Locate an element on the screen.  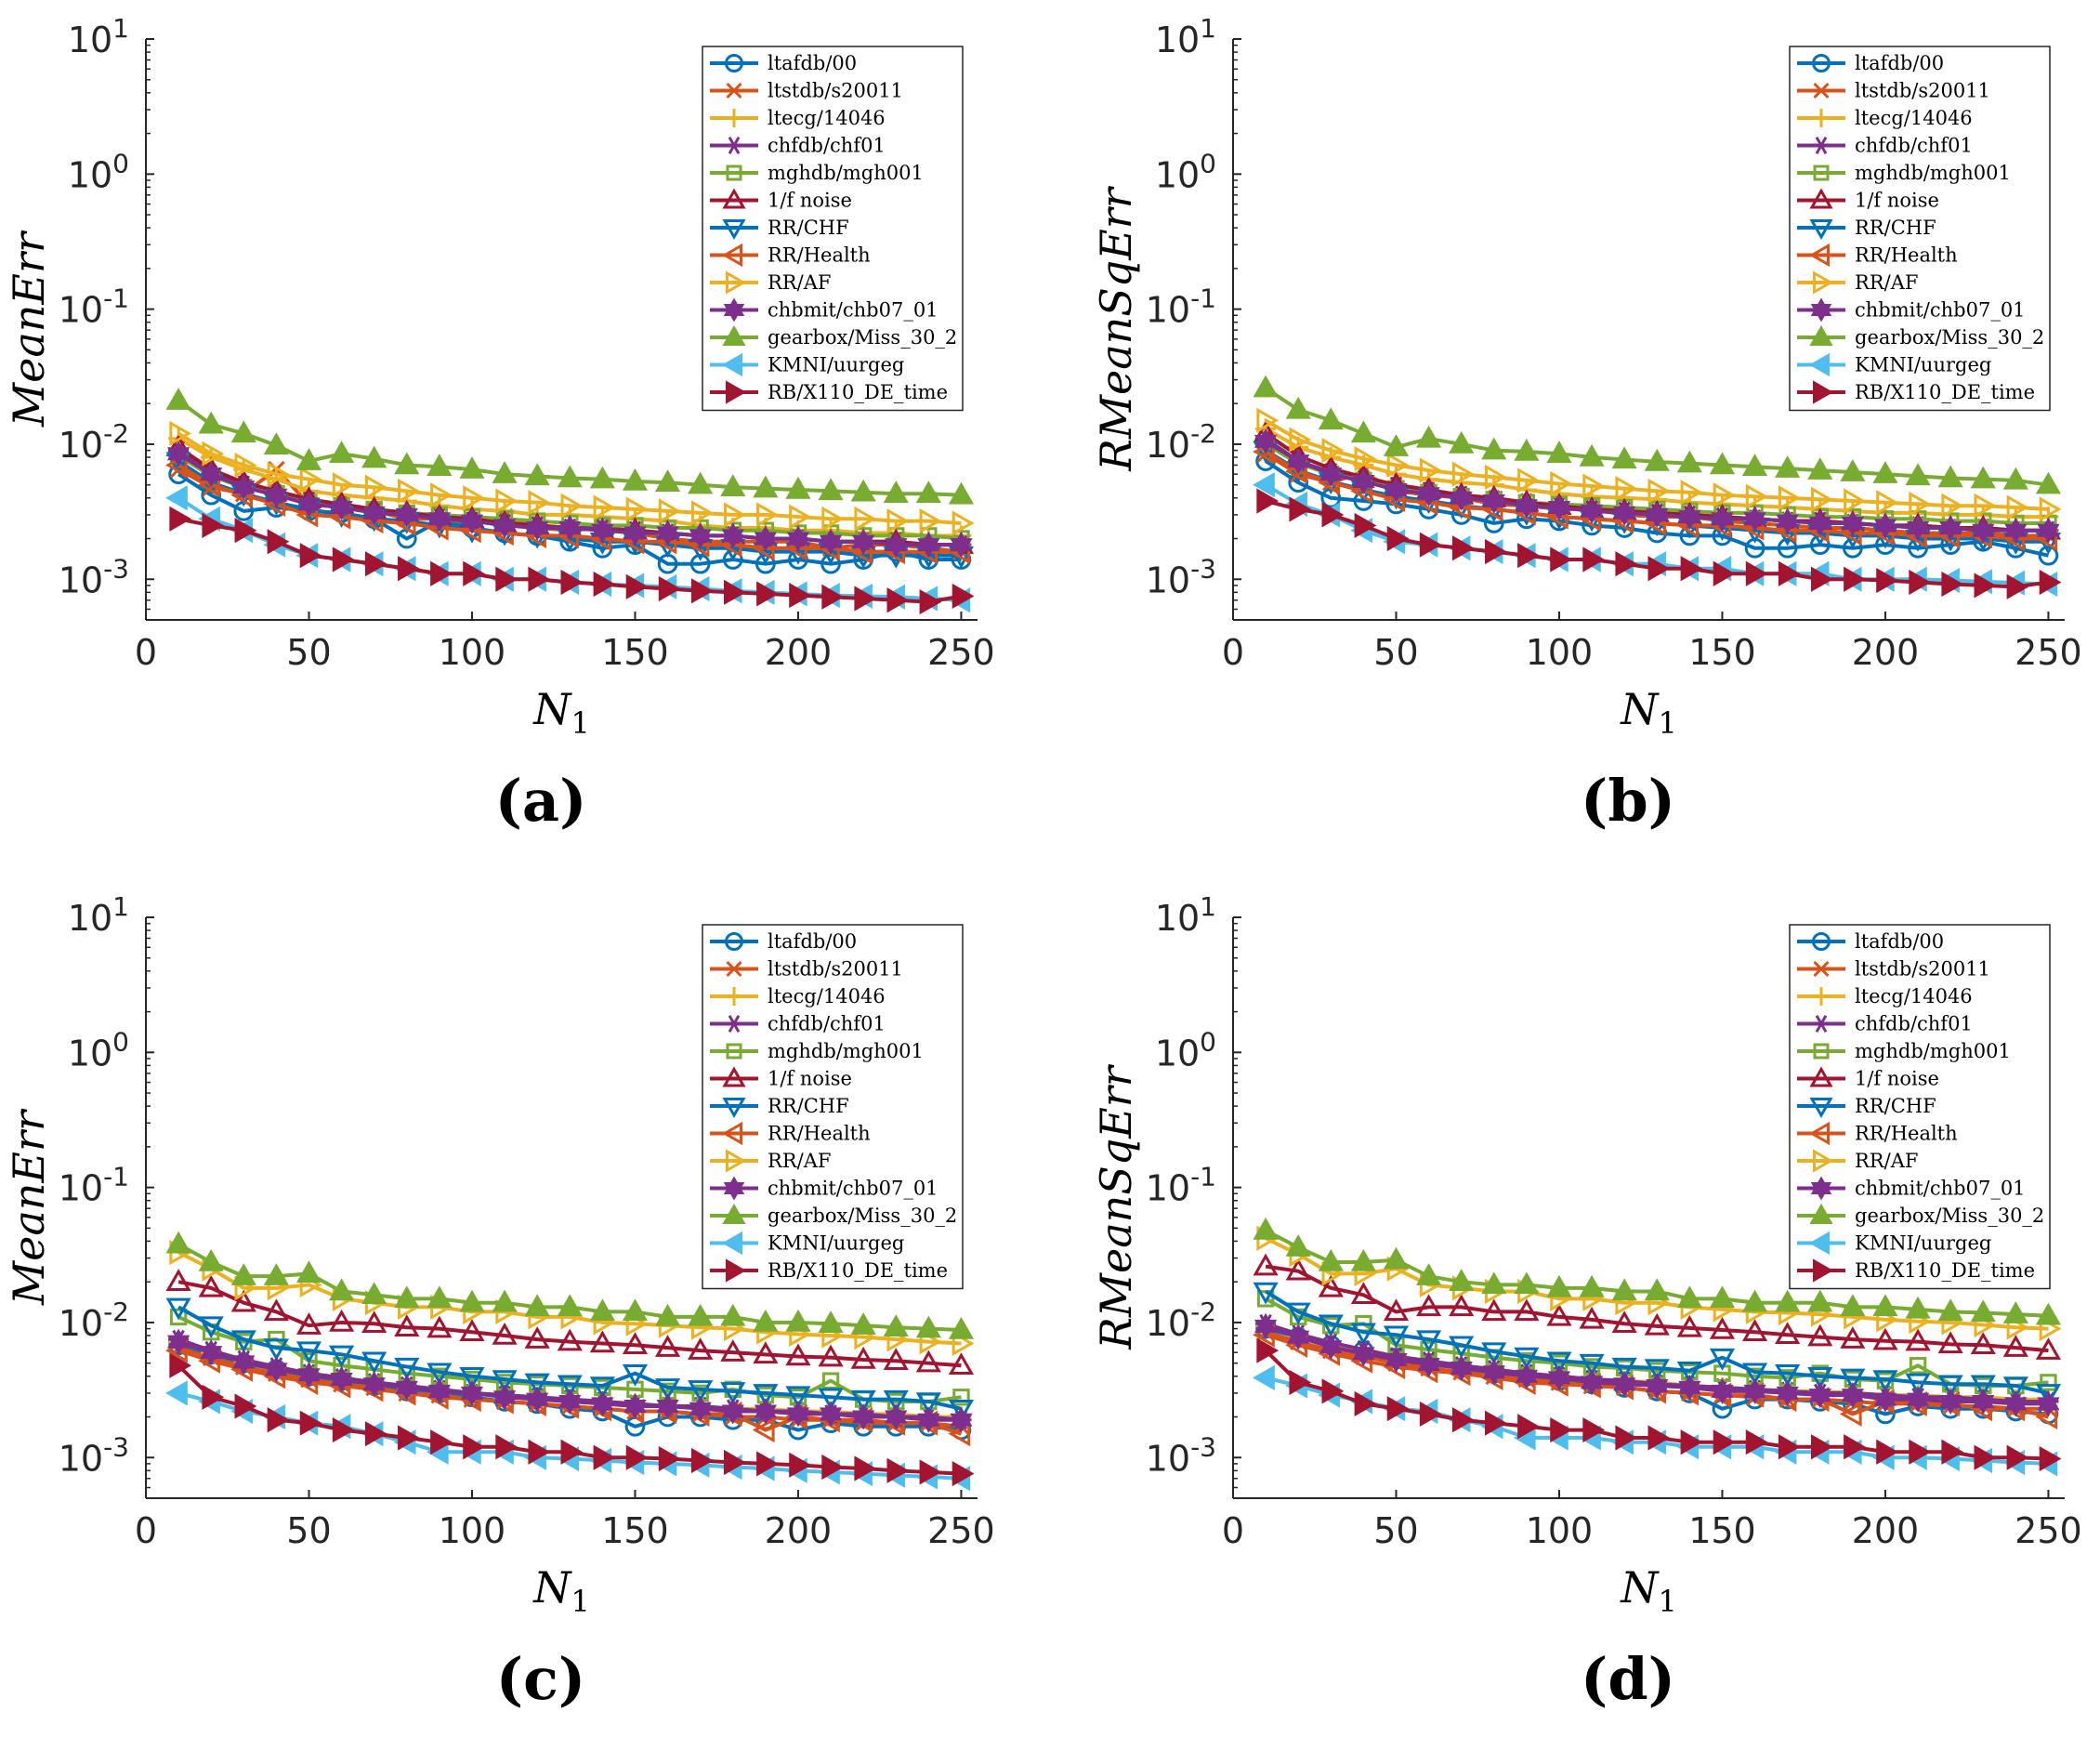
legend-entry: RR/CHF is located at coordinates (1866, 1107).